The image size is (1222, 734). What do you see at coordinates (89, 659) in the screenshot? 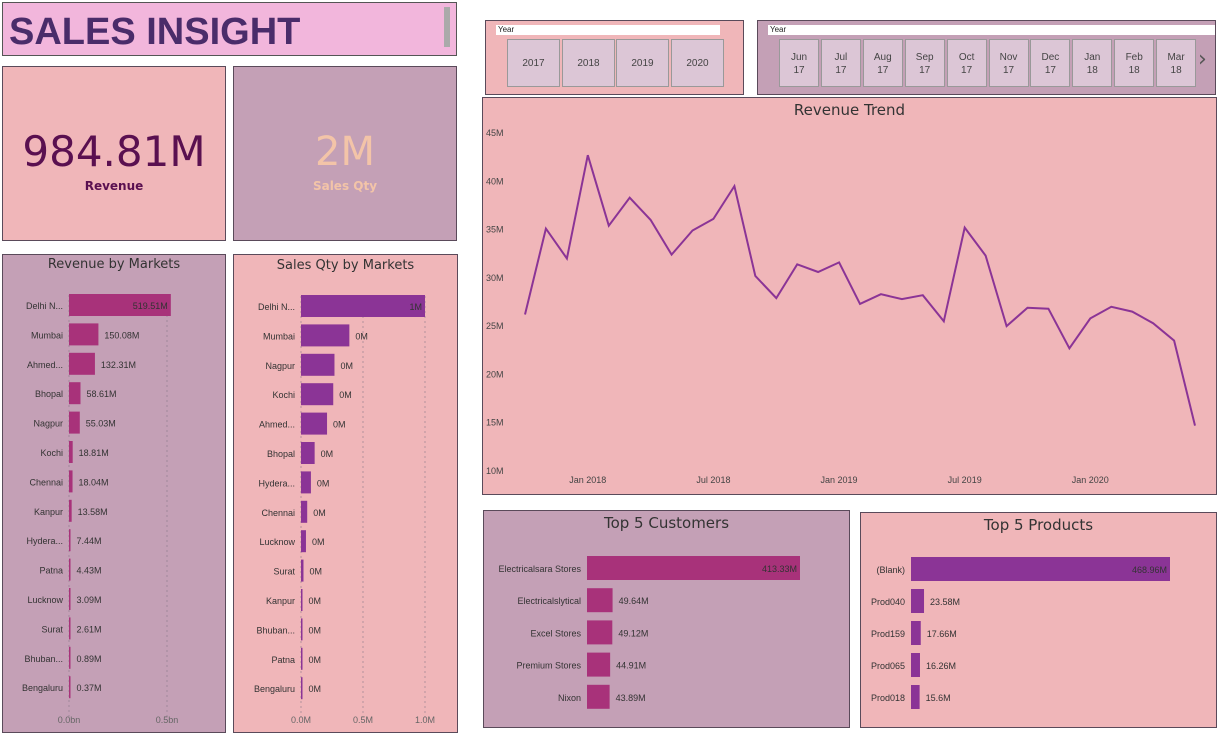
I see `data-label: 0.89M` at bounding box center [89, 659].